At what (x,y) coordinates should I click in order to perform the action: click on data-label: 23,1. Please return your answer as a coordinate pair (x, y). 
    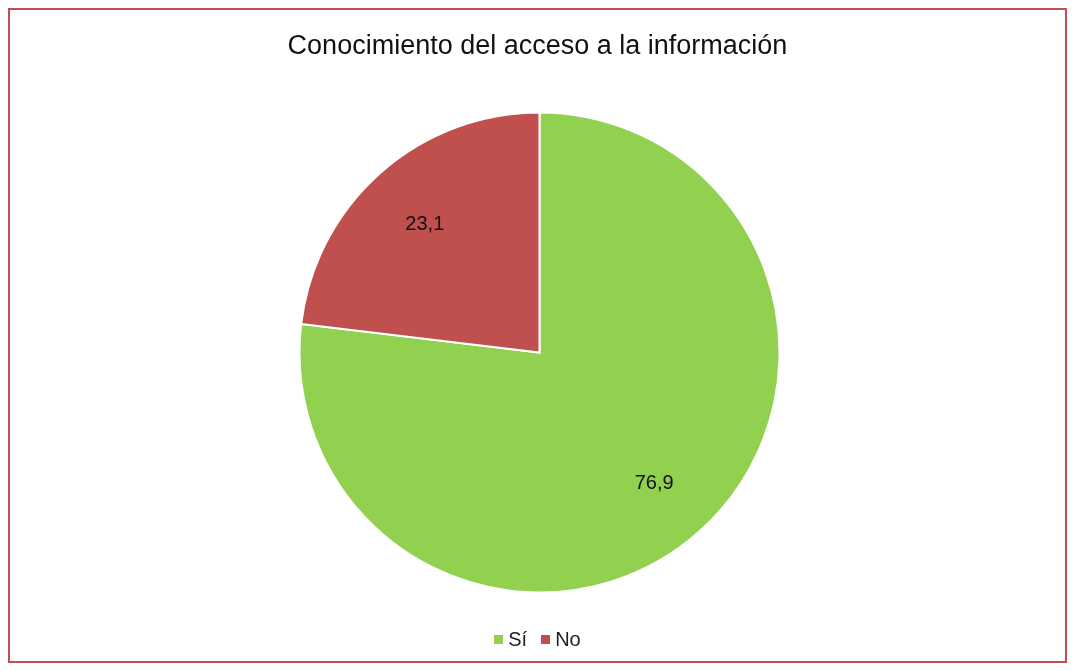
    Looking at the image, I should click on (425, 223).